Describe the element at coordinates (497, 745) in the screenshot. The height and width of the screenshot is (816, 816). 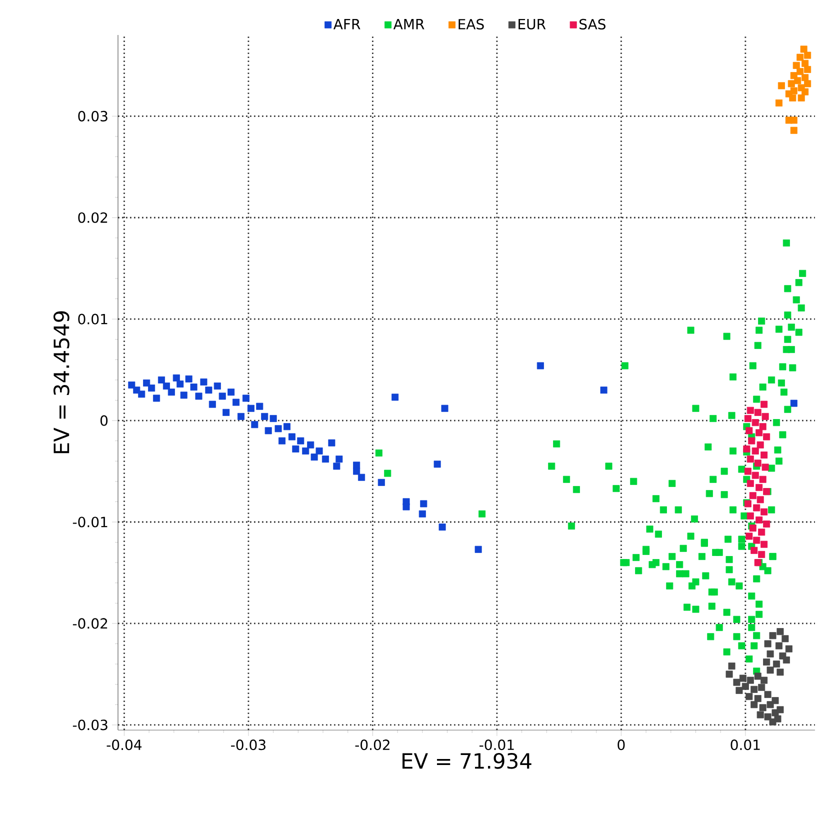
I see `x-tick-label: -0.01` at that location.